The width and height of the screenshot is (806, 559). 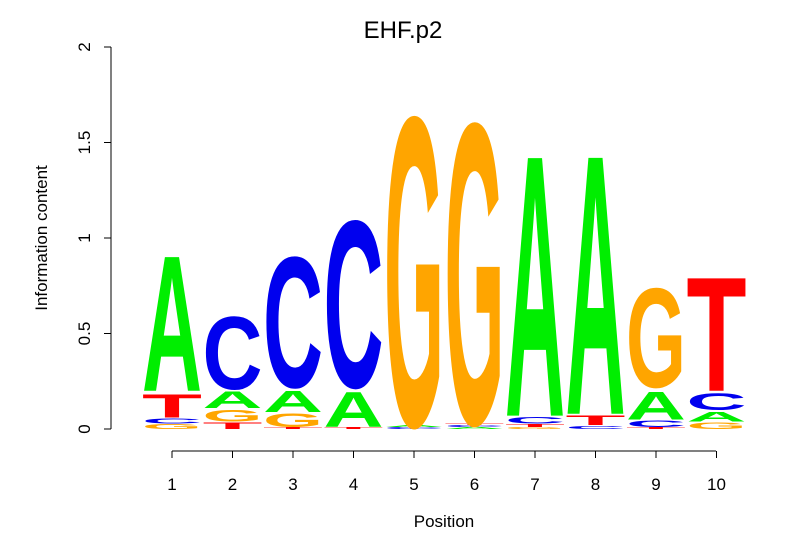 I want to click on y-axis: 0 0.5 1 1.5 2 Information content, so click(x=72, y=238).